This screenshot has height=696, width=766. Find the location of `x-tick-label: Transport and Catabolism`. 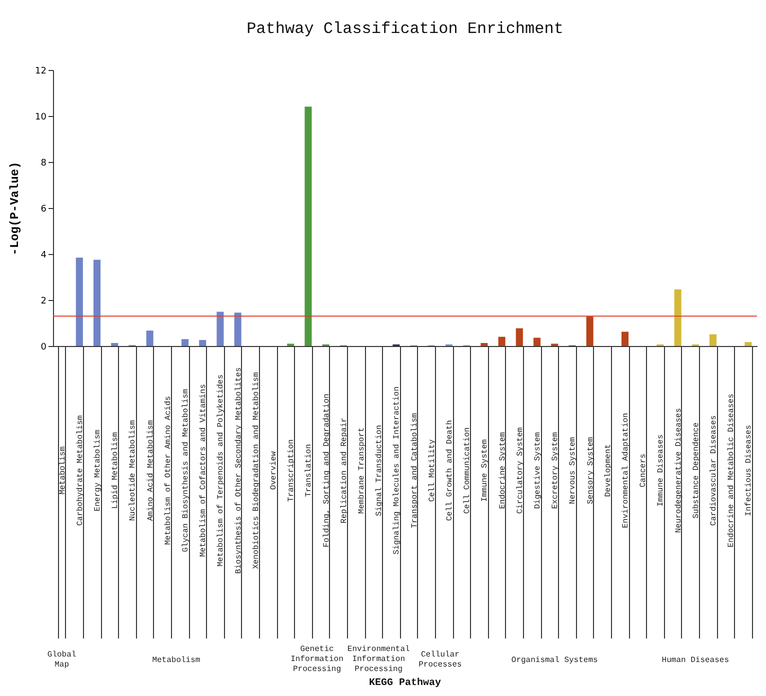

x-tick-label: Transport and Catabolism is located at coordinates (415, 470).